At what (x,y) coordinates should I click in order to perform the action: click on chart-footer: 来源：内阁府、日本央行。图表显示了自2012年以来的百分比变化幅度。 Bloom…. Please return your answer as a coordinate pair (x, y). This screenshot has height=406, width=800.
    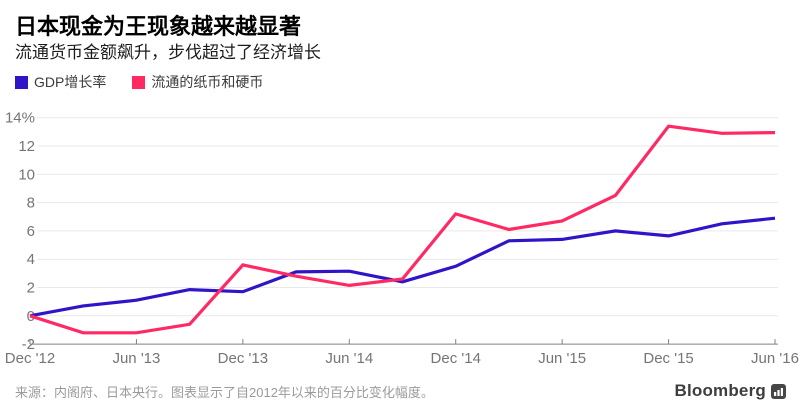
    Looking at the image, I should click on (400, 391).